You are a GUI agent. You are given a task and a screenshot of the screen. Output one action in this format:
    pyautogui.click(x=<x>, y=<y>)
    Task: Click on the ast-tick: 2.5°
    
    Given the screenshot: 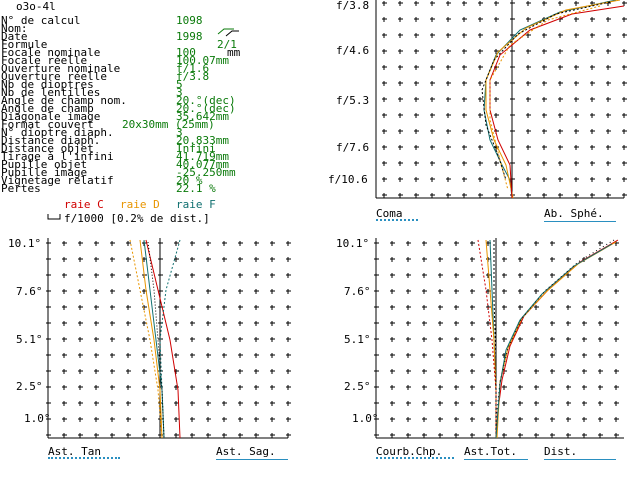 What is the action you would take?
    pyautogui.click(x=29, y=386)
    